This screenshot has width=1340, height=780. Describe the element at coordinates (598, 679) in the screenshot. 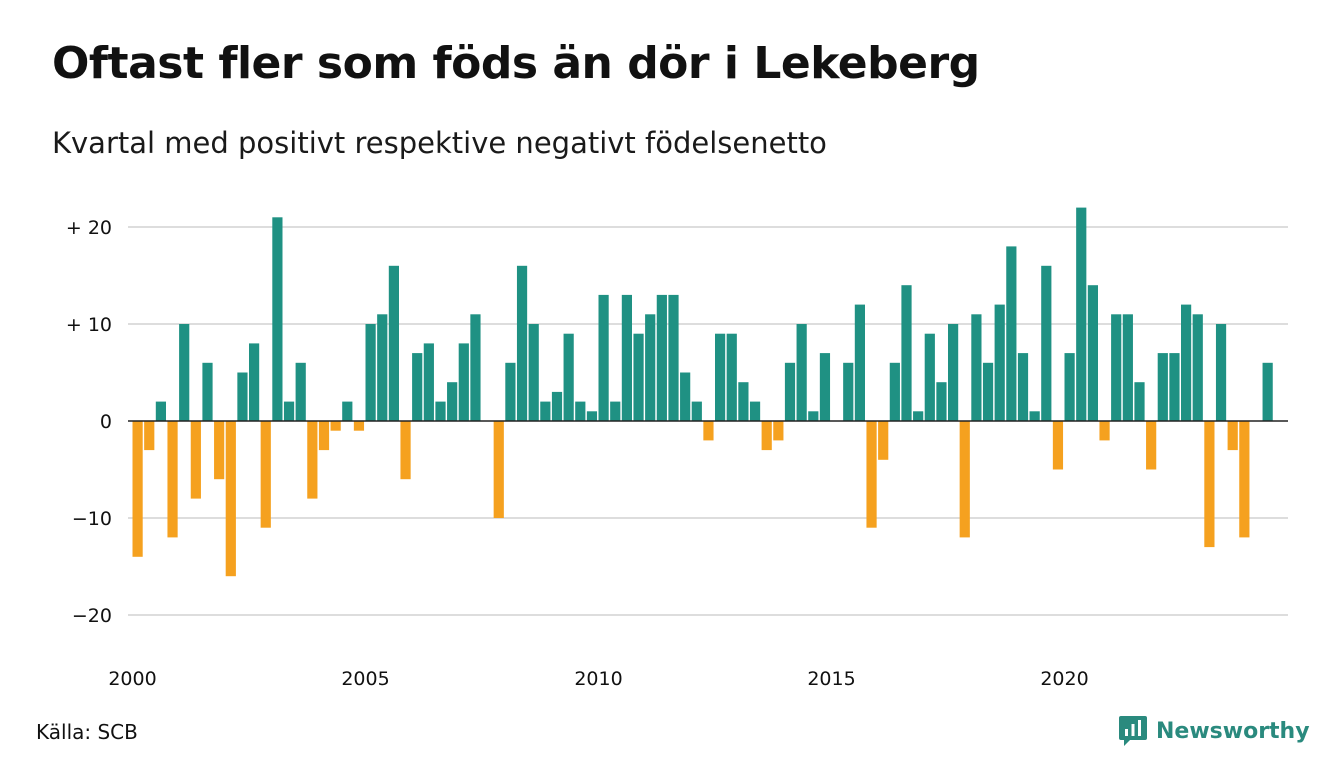

I see `x-tick-label: 2010` at that location.